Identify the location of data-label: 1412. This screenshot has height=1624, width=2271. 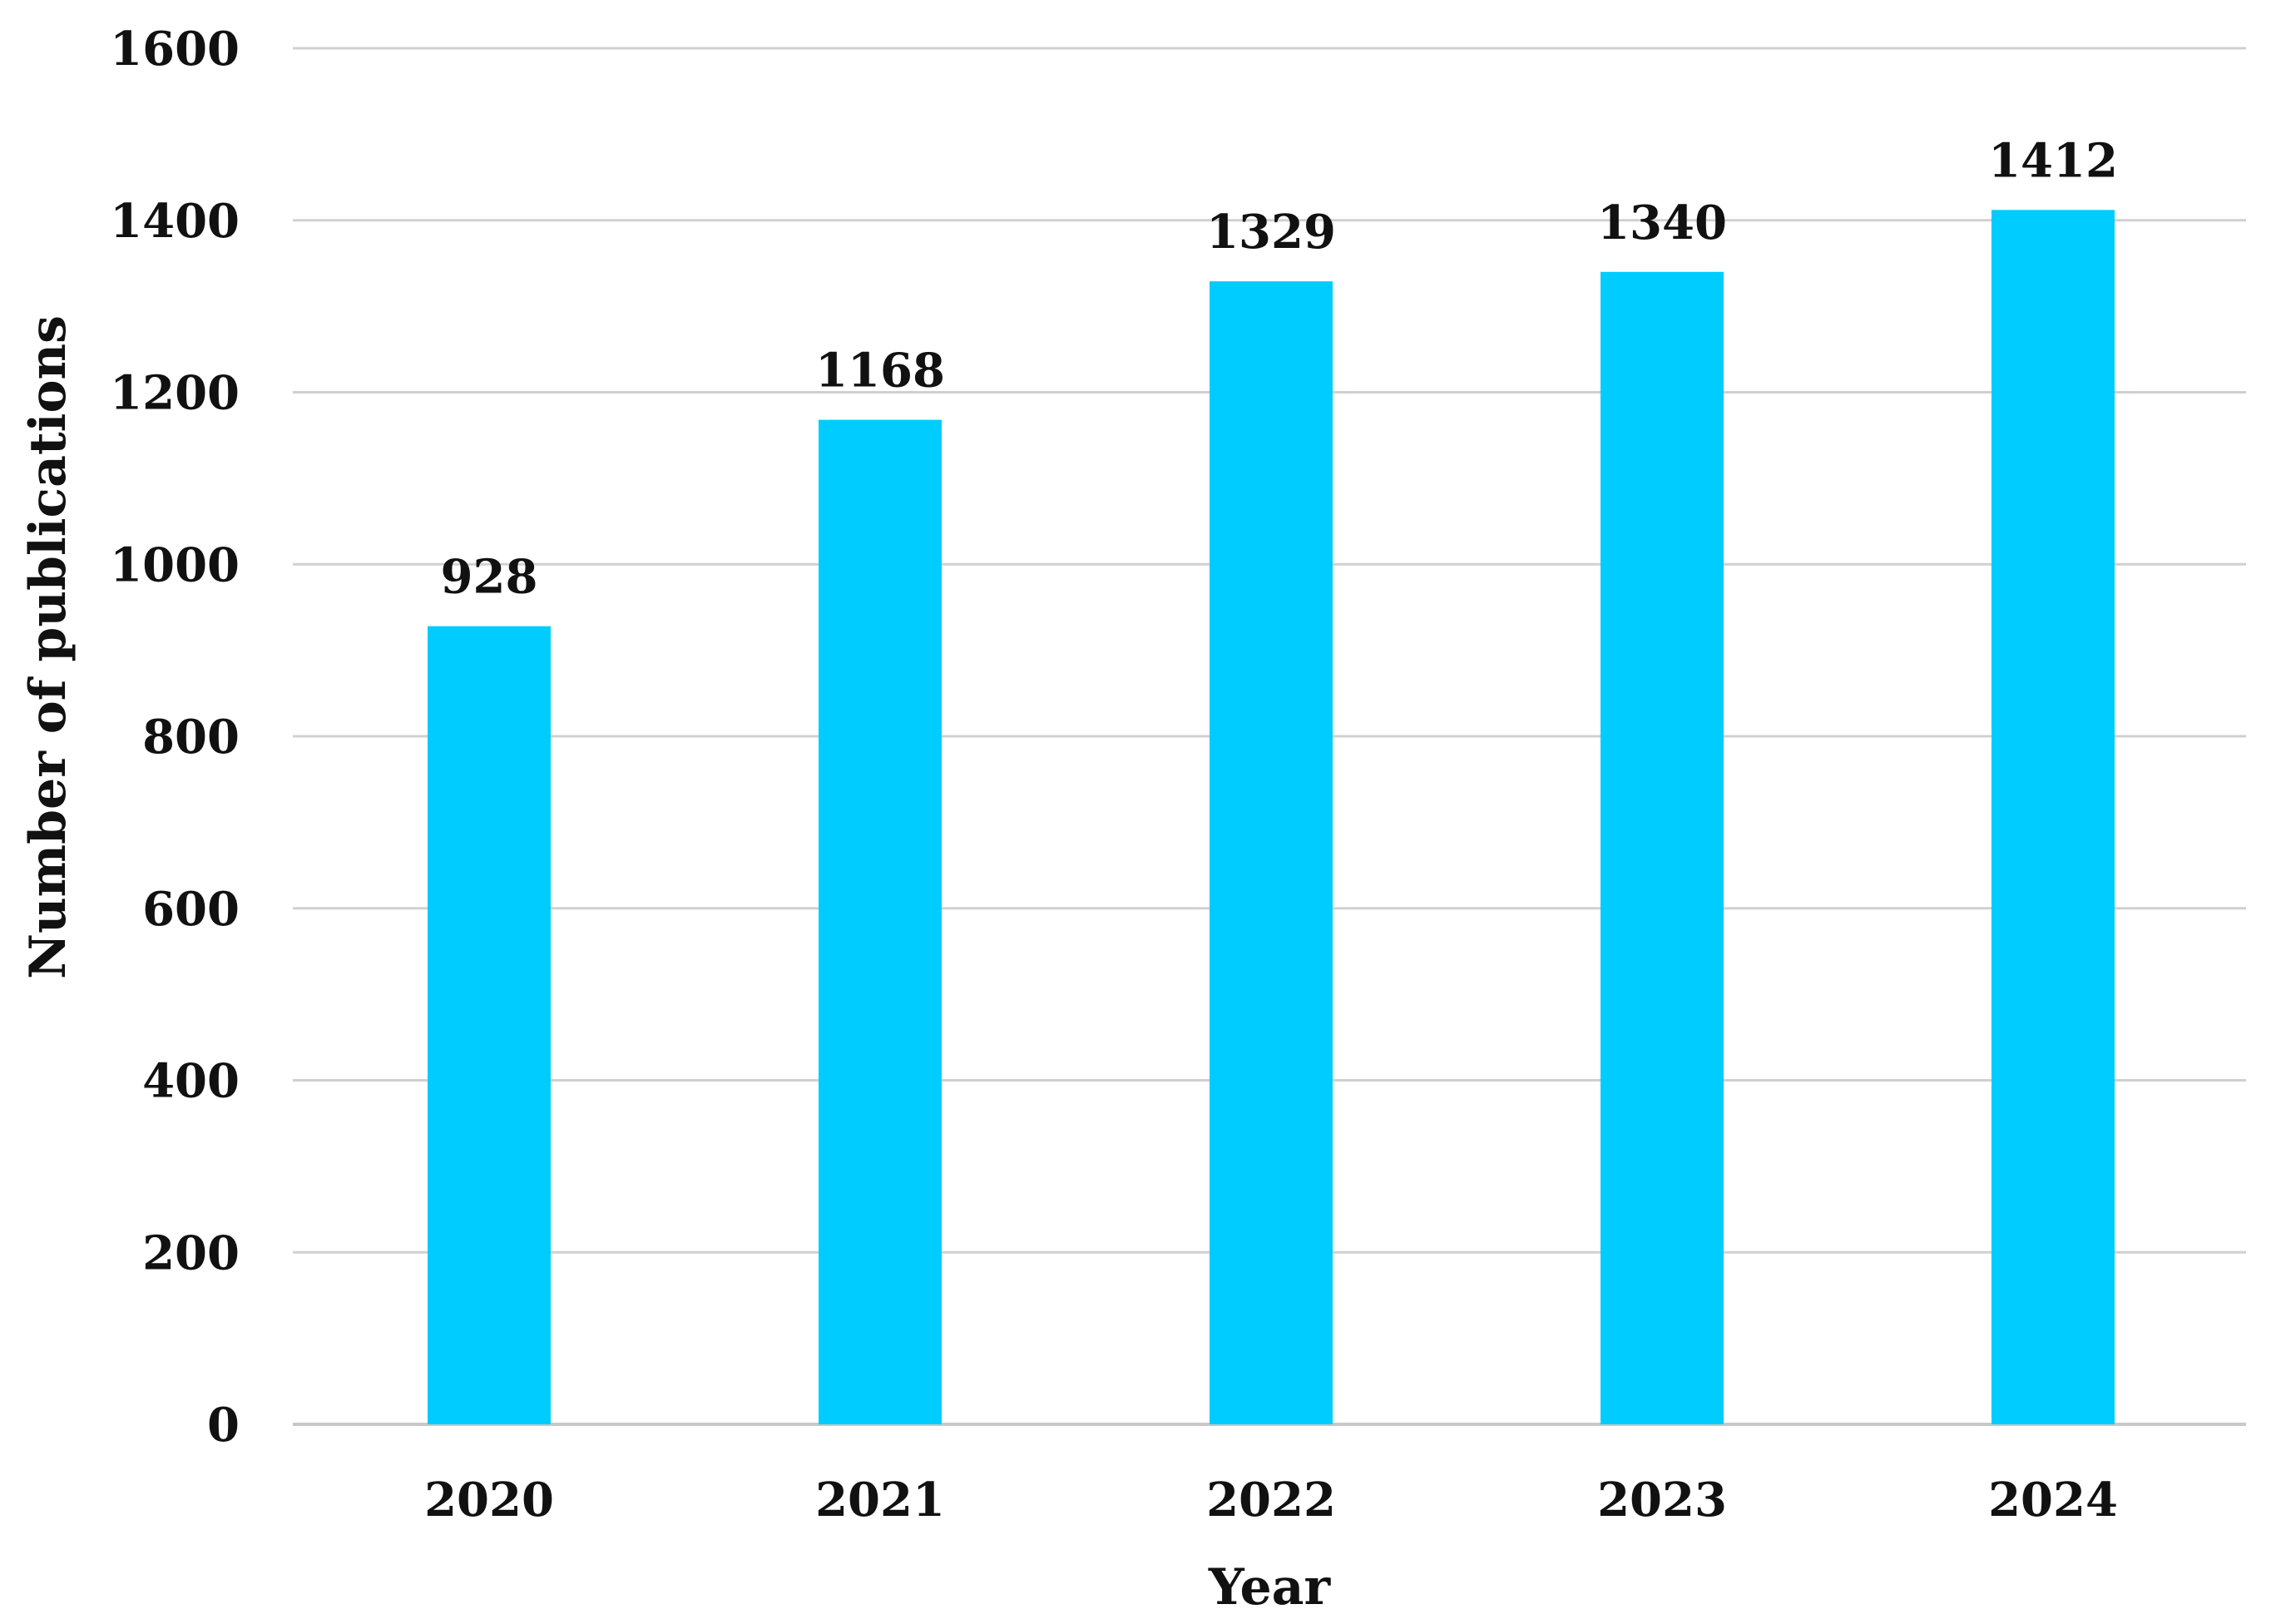
(2053, 160).